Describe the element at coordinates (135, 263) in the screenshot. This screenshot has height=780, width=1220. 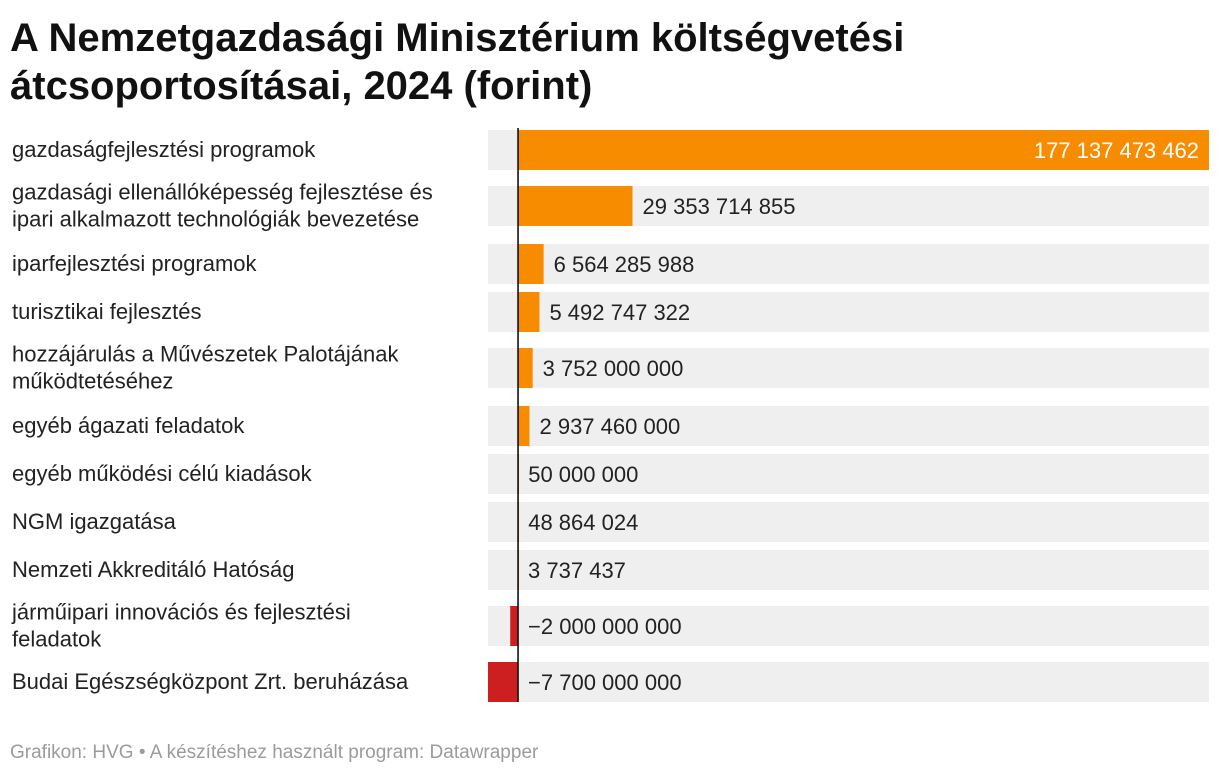
I see `category-label: iparfejlesztési programok` at that location.